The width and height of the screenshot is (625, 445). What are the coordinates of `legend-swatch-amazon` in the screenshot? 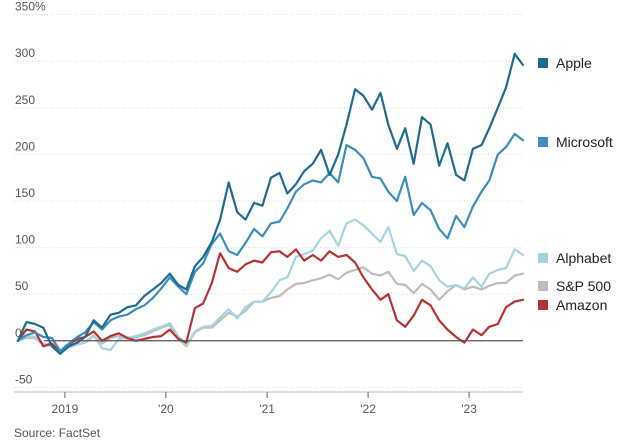 It's located at (543, 305).